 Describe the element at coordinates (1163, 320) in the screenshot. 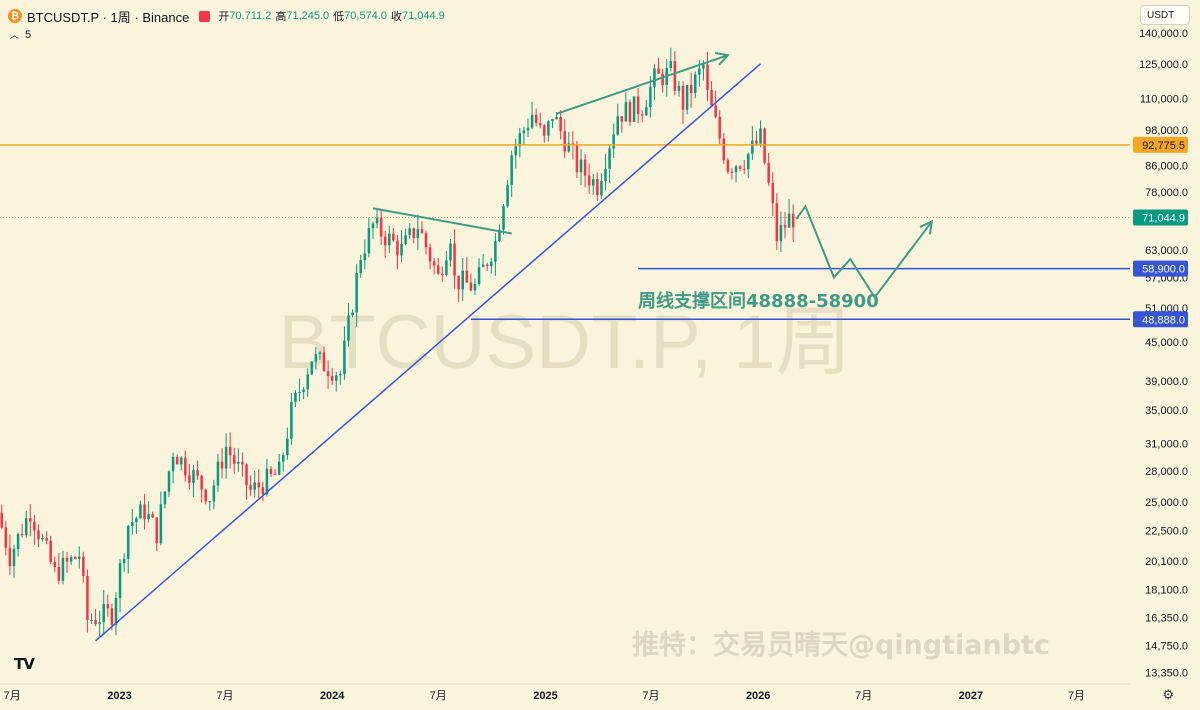

I see `level-price-label: 48,888.0` at that location.